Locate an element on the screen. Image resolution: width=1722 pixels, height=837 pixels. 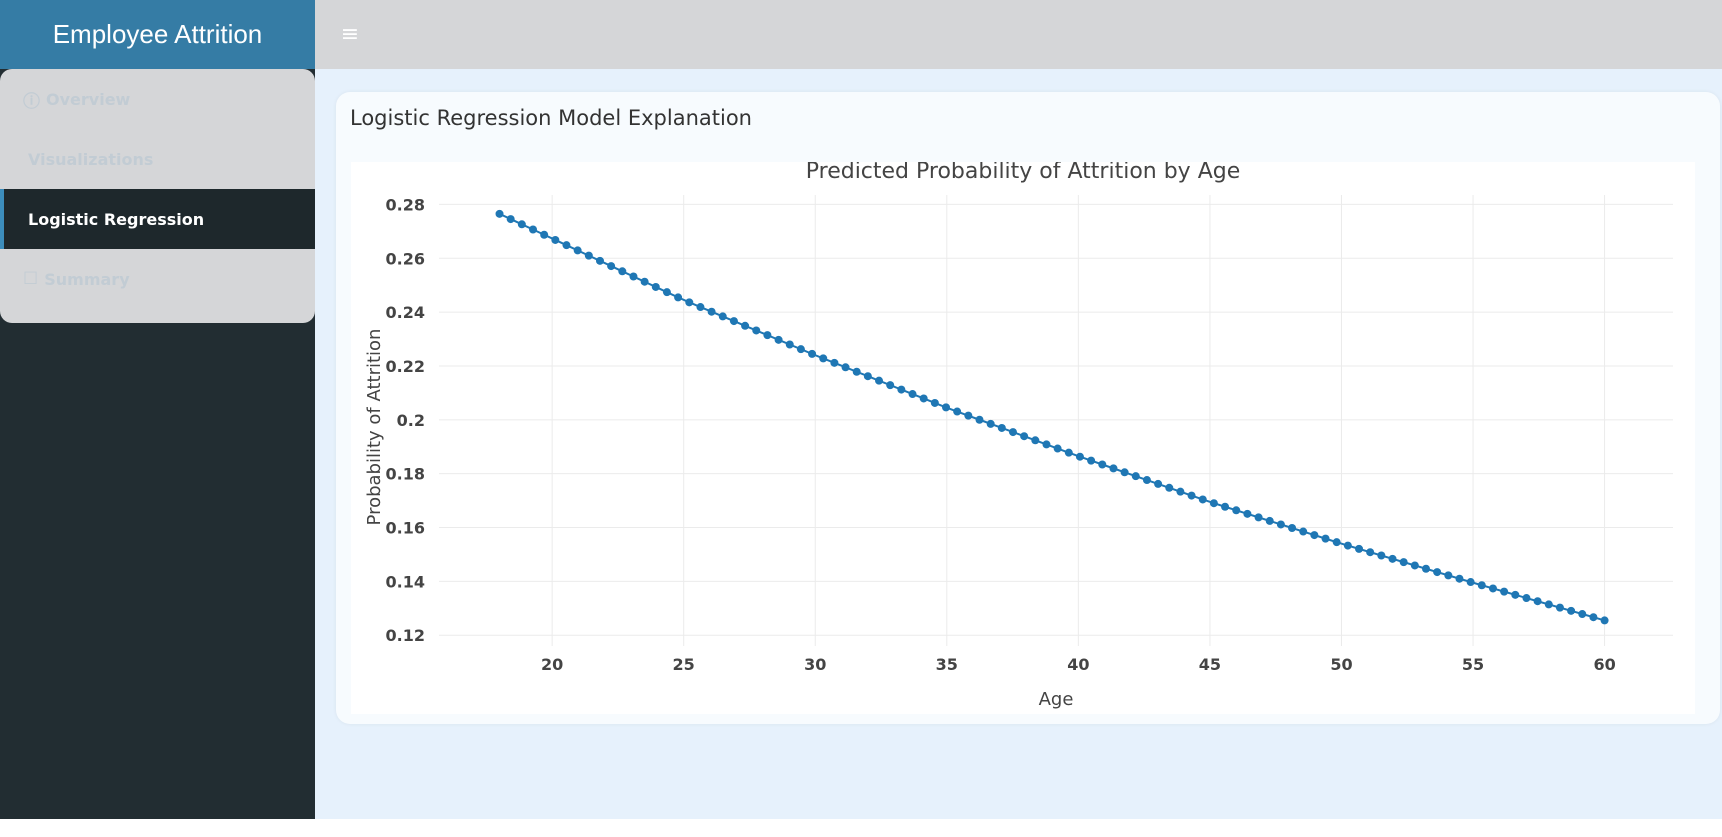
x-tick-label: 40 is located at coordinates (1078, 664).